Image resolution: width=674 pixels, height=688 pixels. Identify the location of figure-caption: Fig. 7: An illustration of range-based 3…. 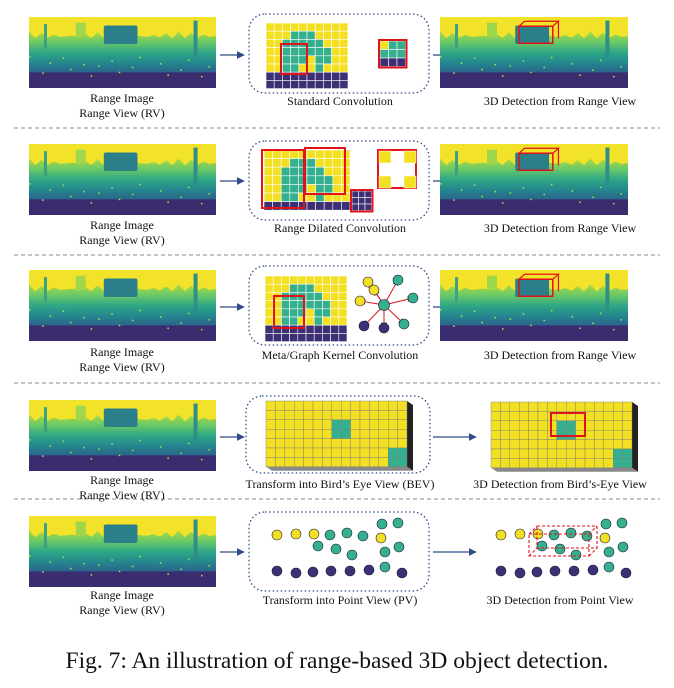
(337, 661).